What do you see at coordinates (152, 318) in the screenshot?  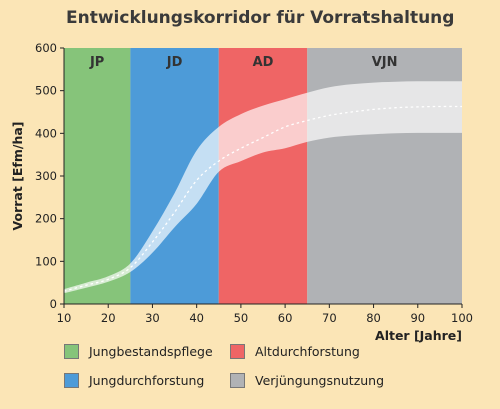 I see `x-tick-label: 30` at bounding box center [152, 318].